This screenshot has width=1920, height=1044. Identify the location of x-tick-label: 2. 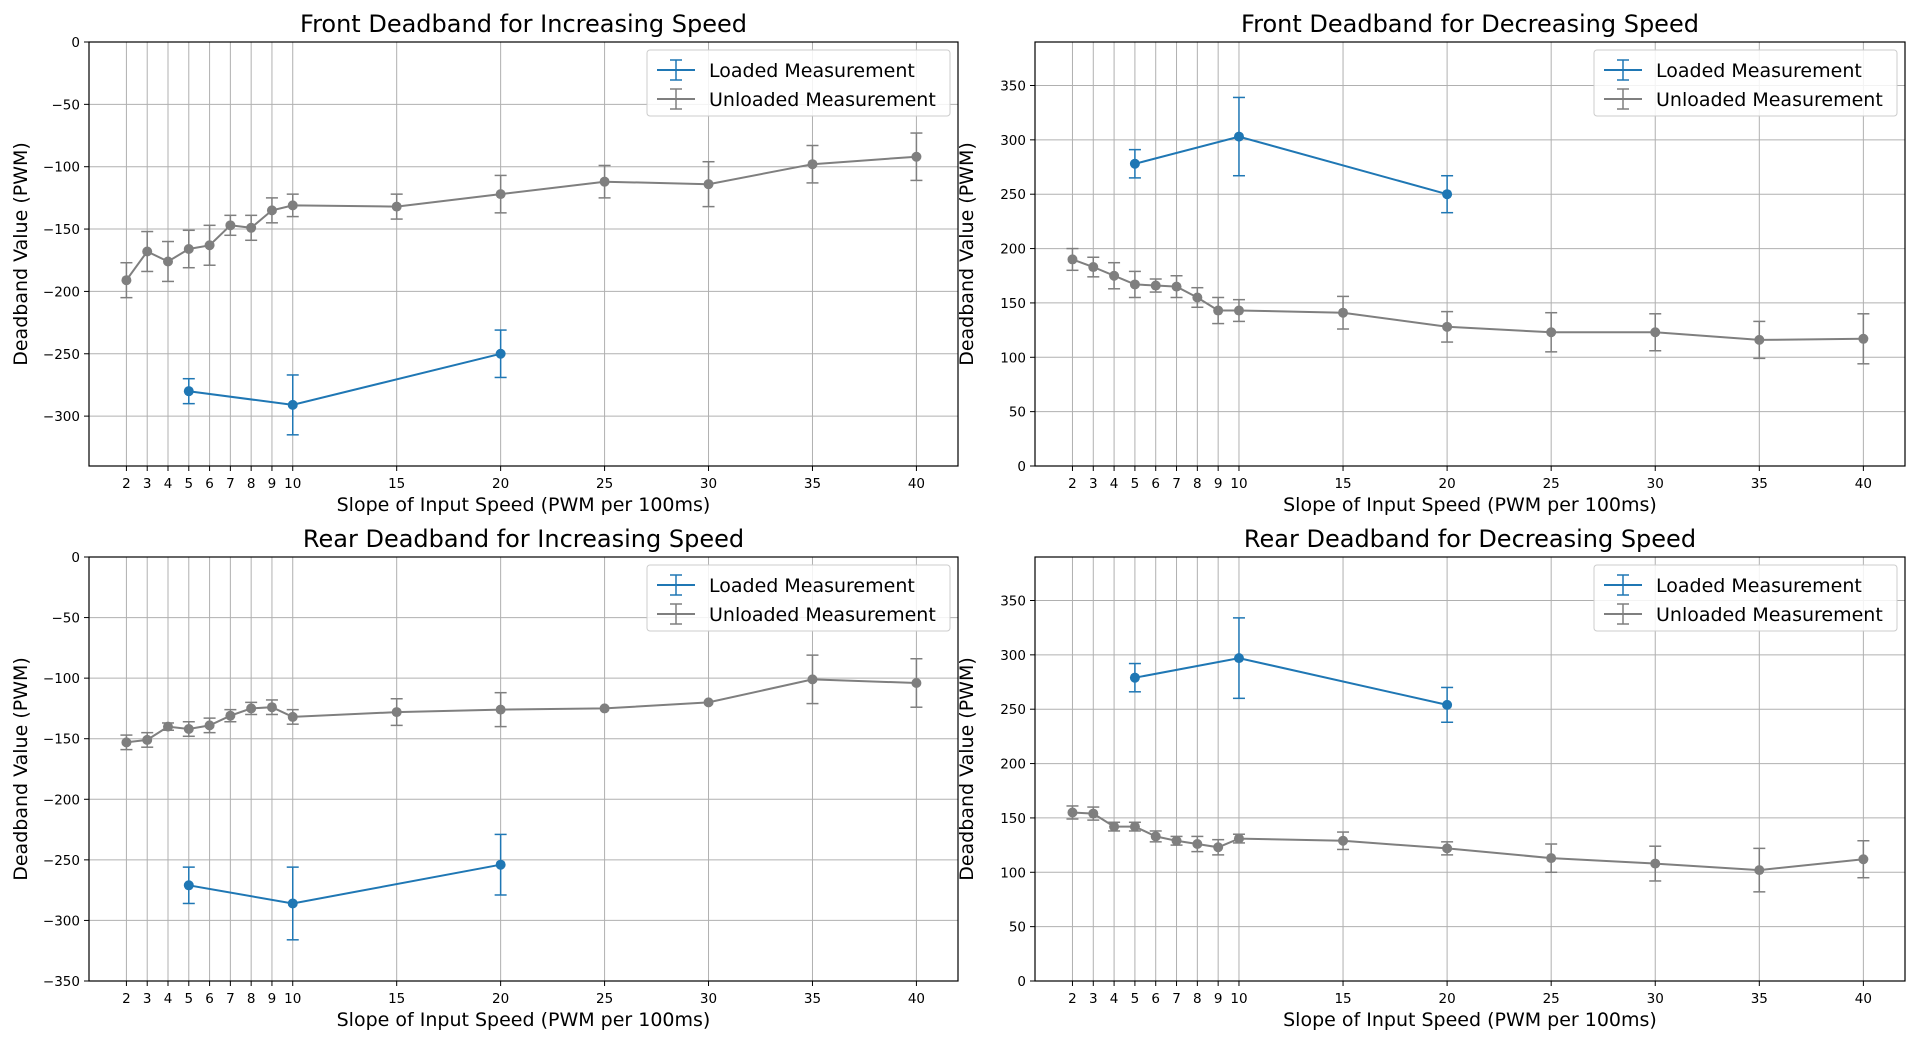
(126, 484).